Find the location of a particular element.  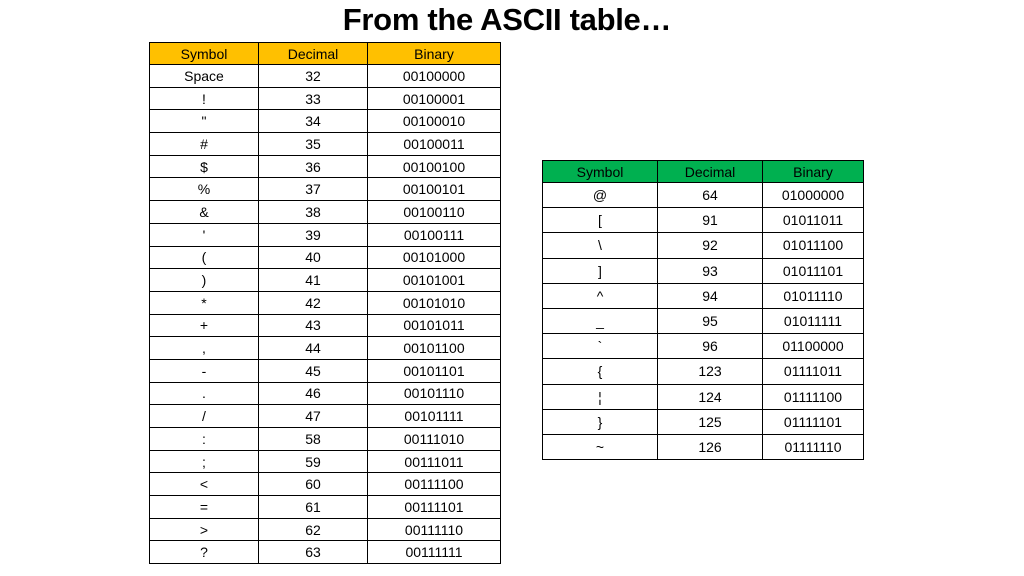

binary-cell: 00111110 is located at coordinates (434, 529).